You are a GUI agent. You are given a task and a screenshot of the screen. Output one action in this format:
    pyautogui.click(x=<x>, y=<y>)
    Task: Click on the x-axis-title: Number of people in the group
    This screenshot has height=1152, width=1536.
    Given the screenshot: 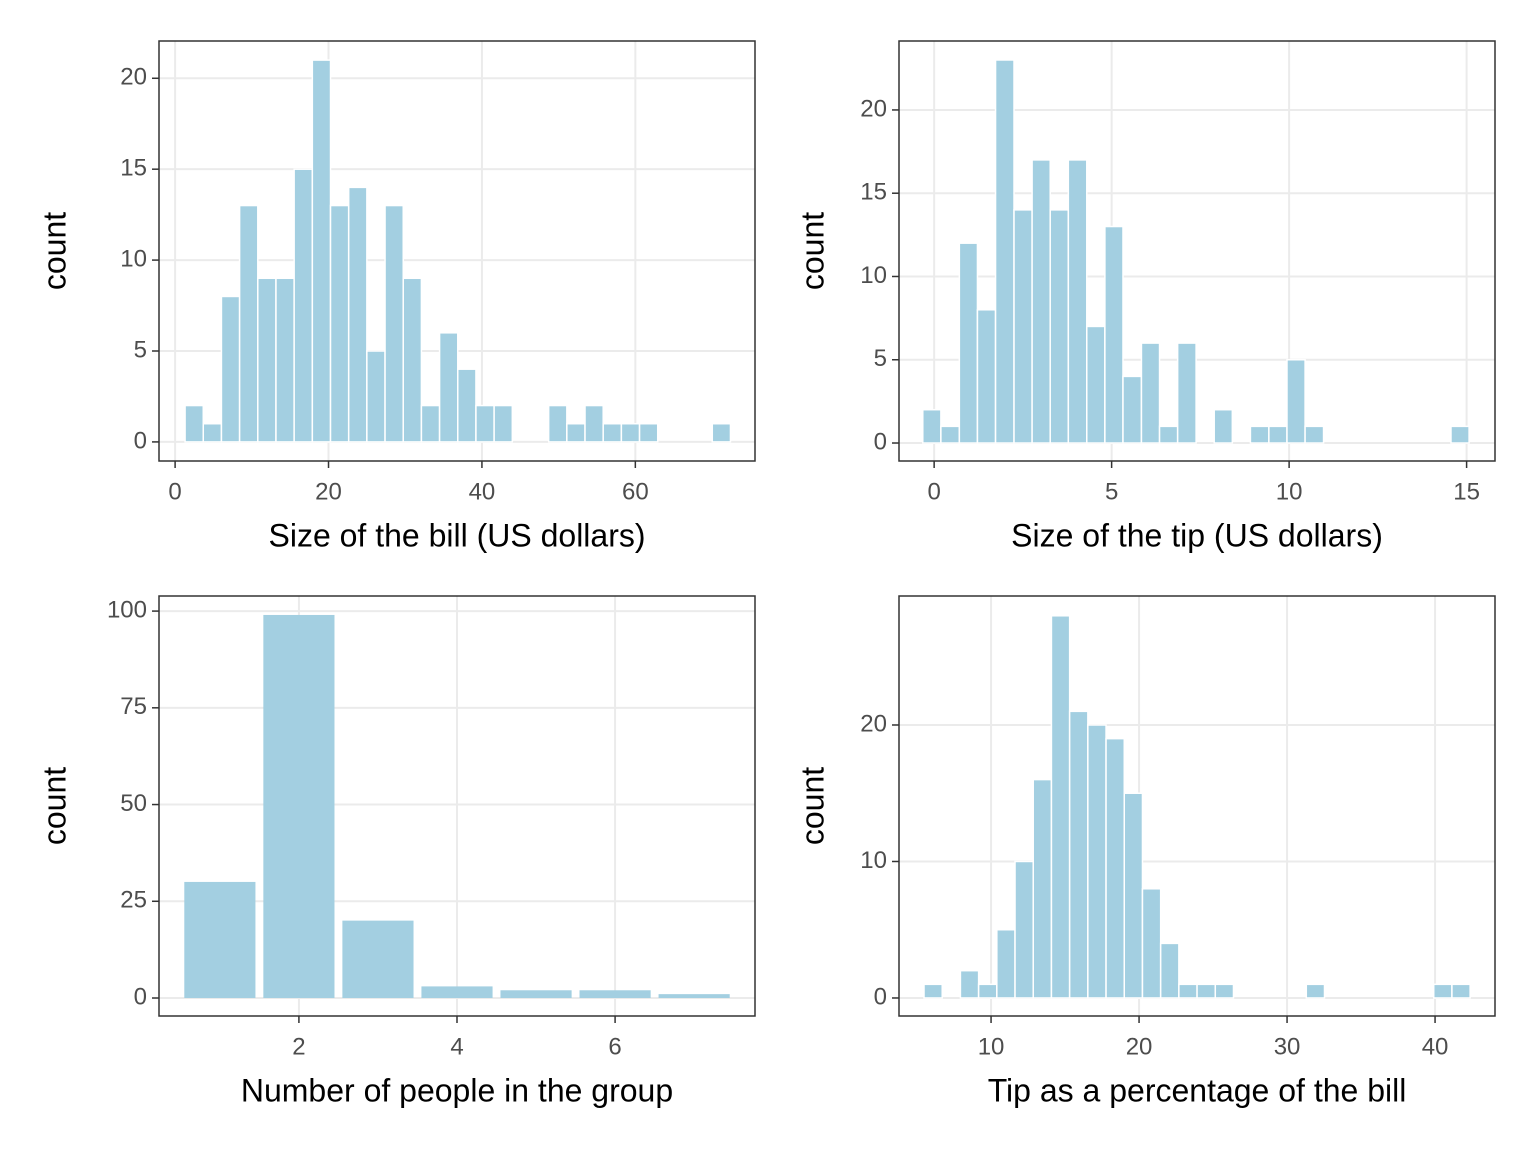 What is the action you would take?
    pyautogui.click(x=457, y=1090)
    